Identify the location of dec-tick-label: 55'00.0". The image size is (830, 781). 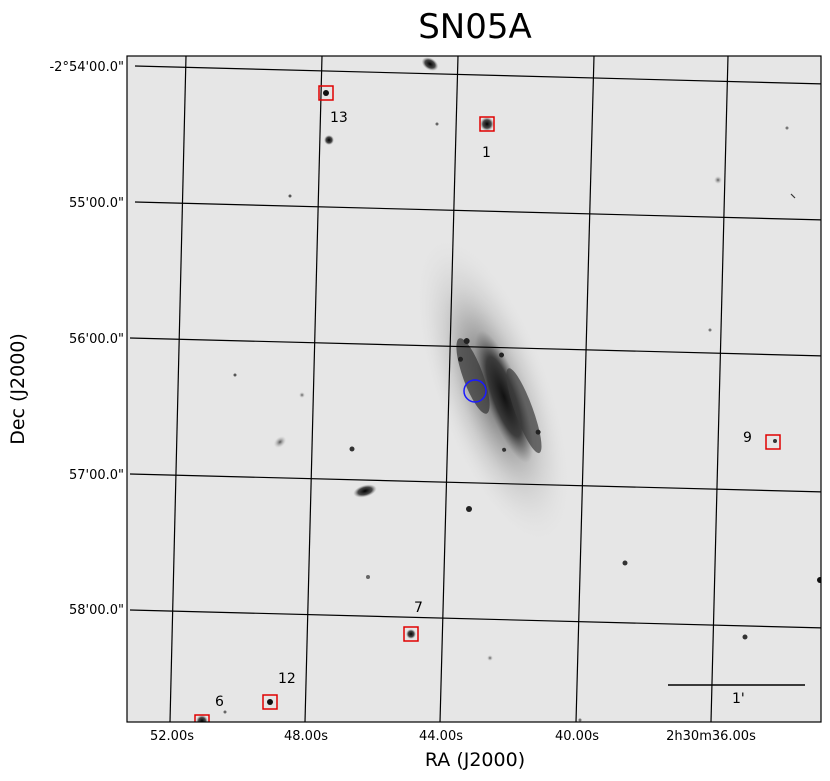
(96, 203).